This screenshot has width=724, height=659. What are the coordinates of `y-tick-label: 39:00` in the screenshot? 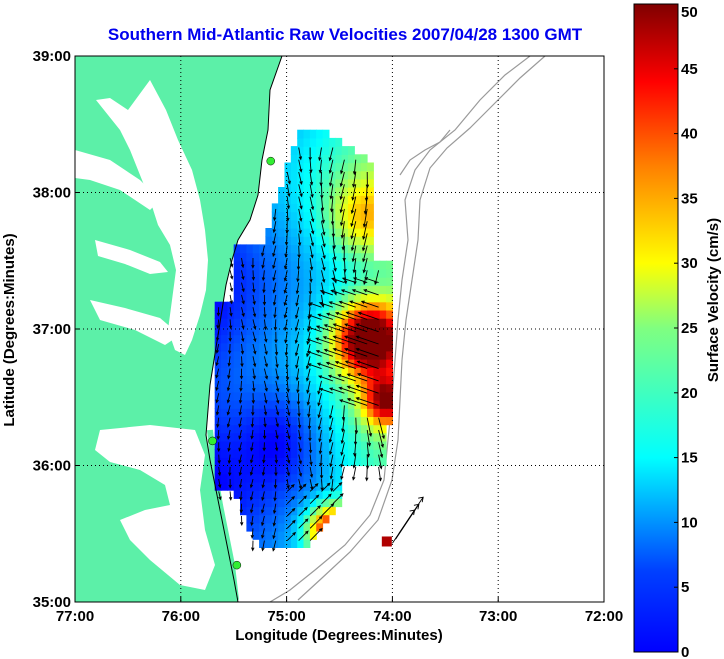 It's located at (52, 56).